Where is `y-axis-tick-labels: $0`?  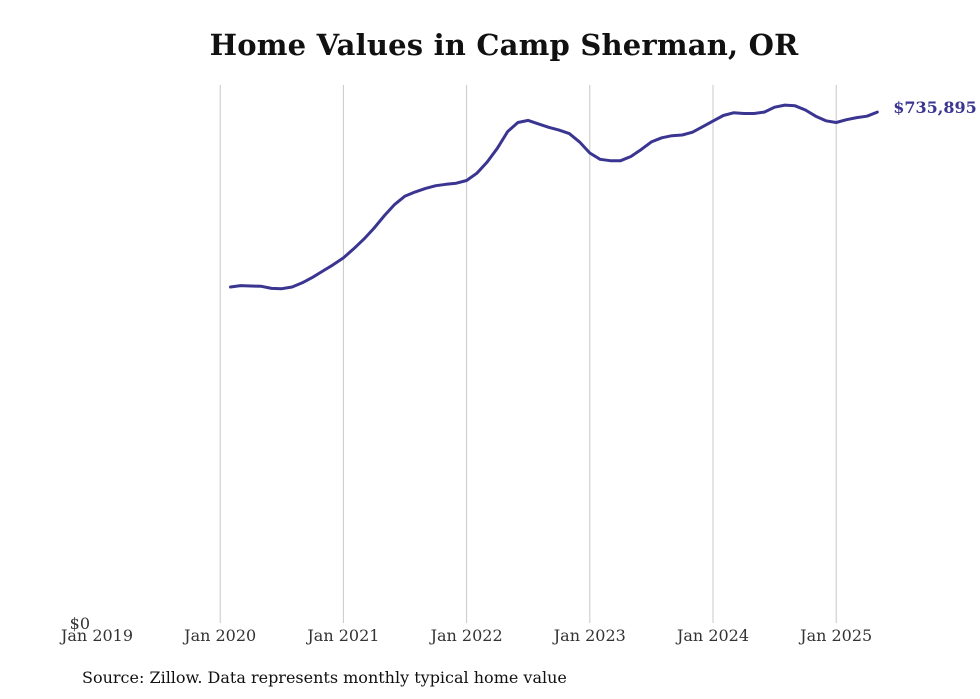 y-axis-tick-labels: $0 is located at coordinates (80, 623).